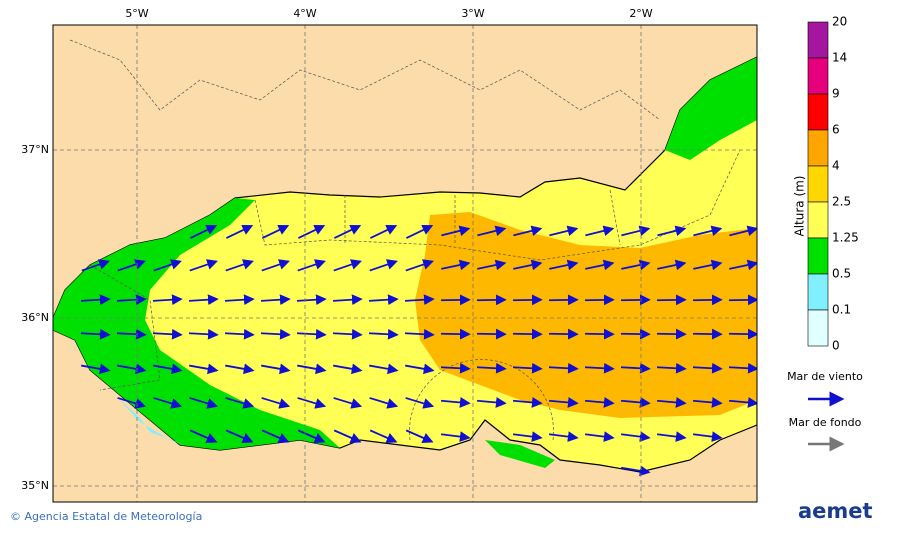  I want to click on colorbar-label: 0.5, so click(841, 274).